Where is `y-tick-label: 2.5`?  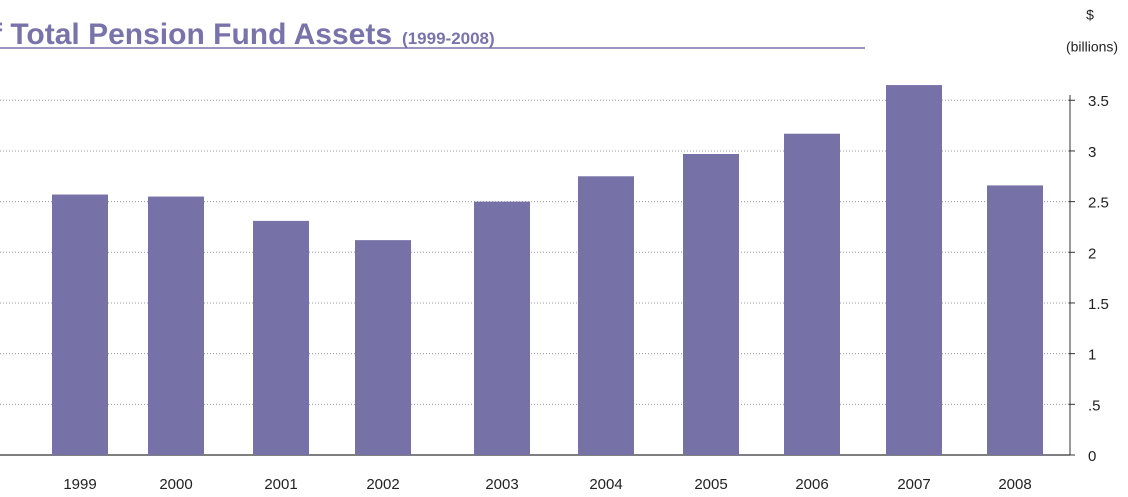 y-tick-label: 2.5 is located at coordinates (1098, 203).